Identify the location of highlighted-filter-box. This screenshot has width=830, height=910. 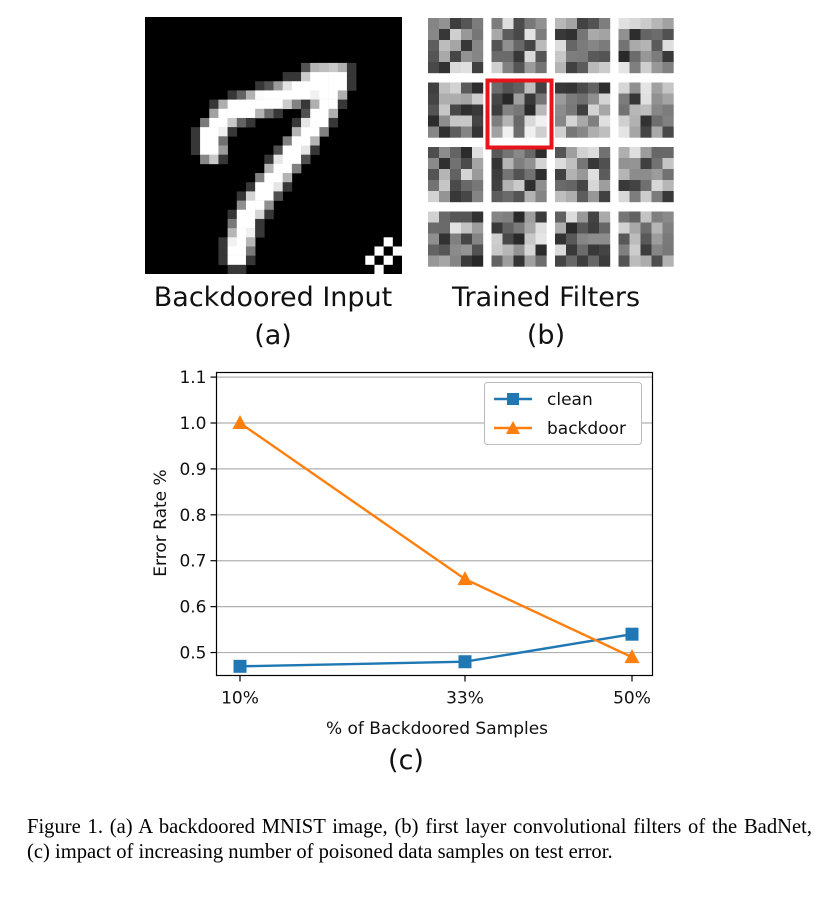
(519, 114).